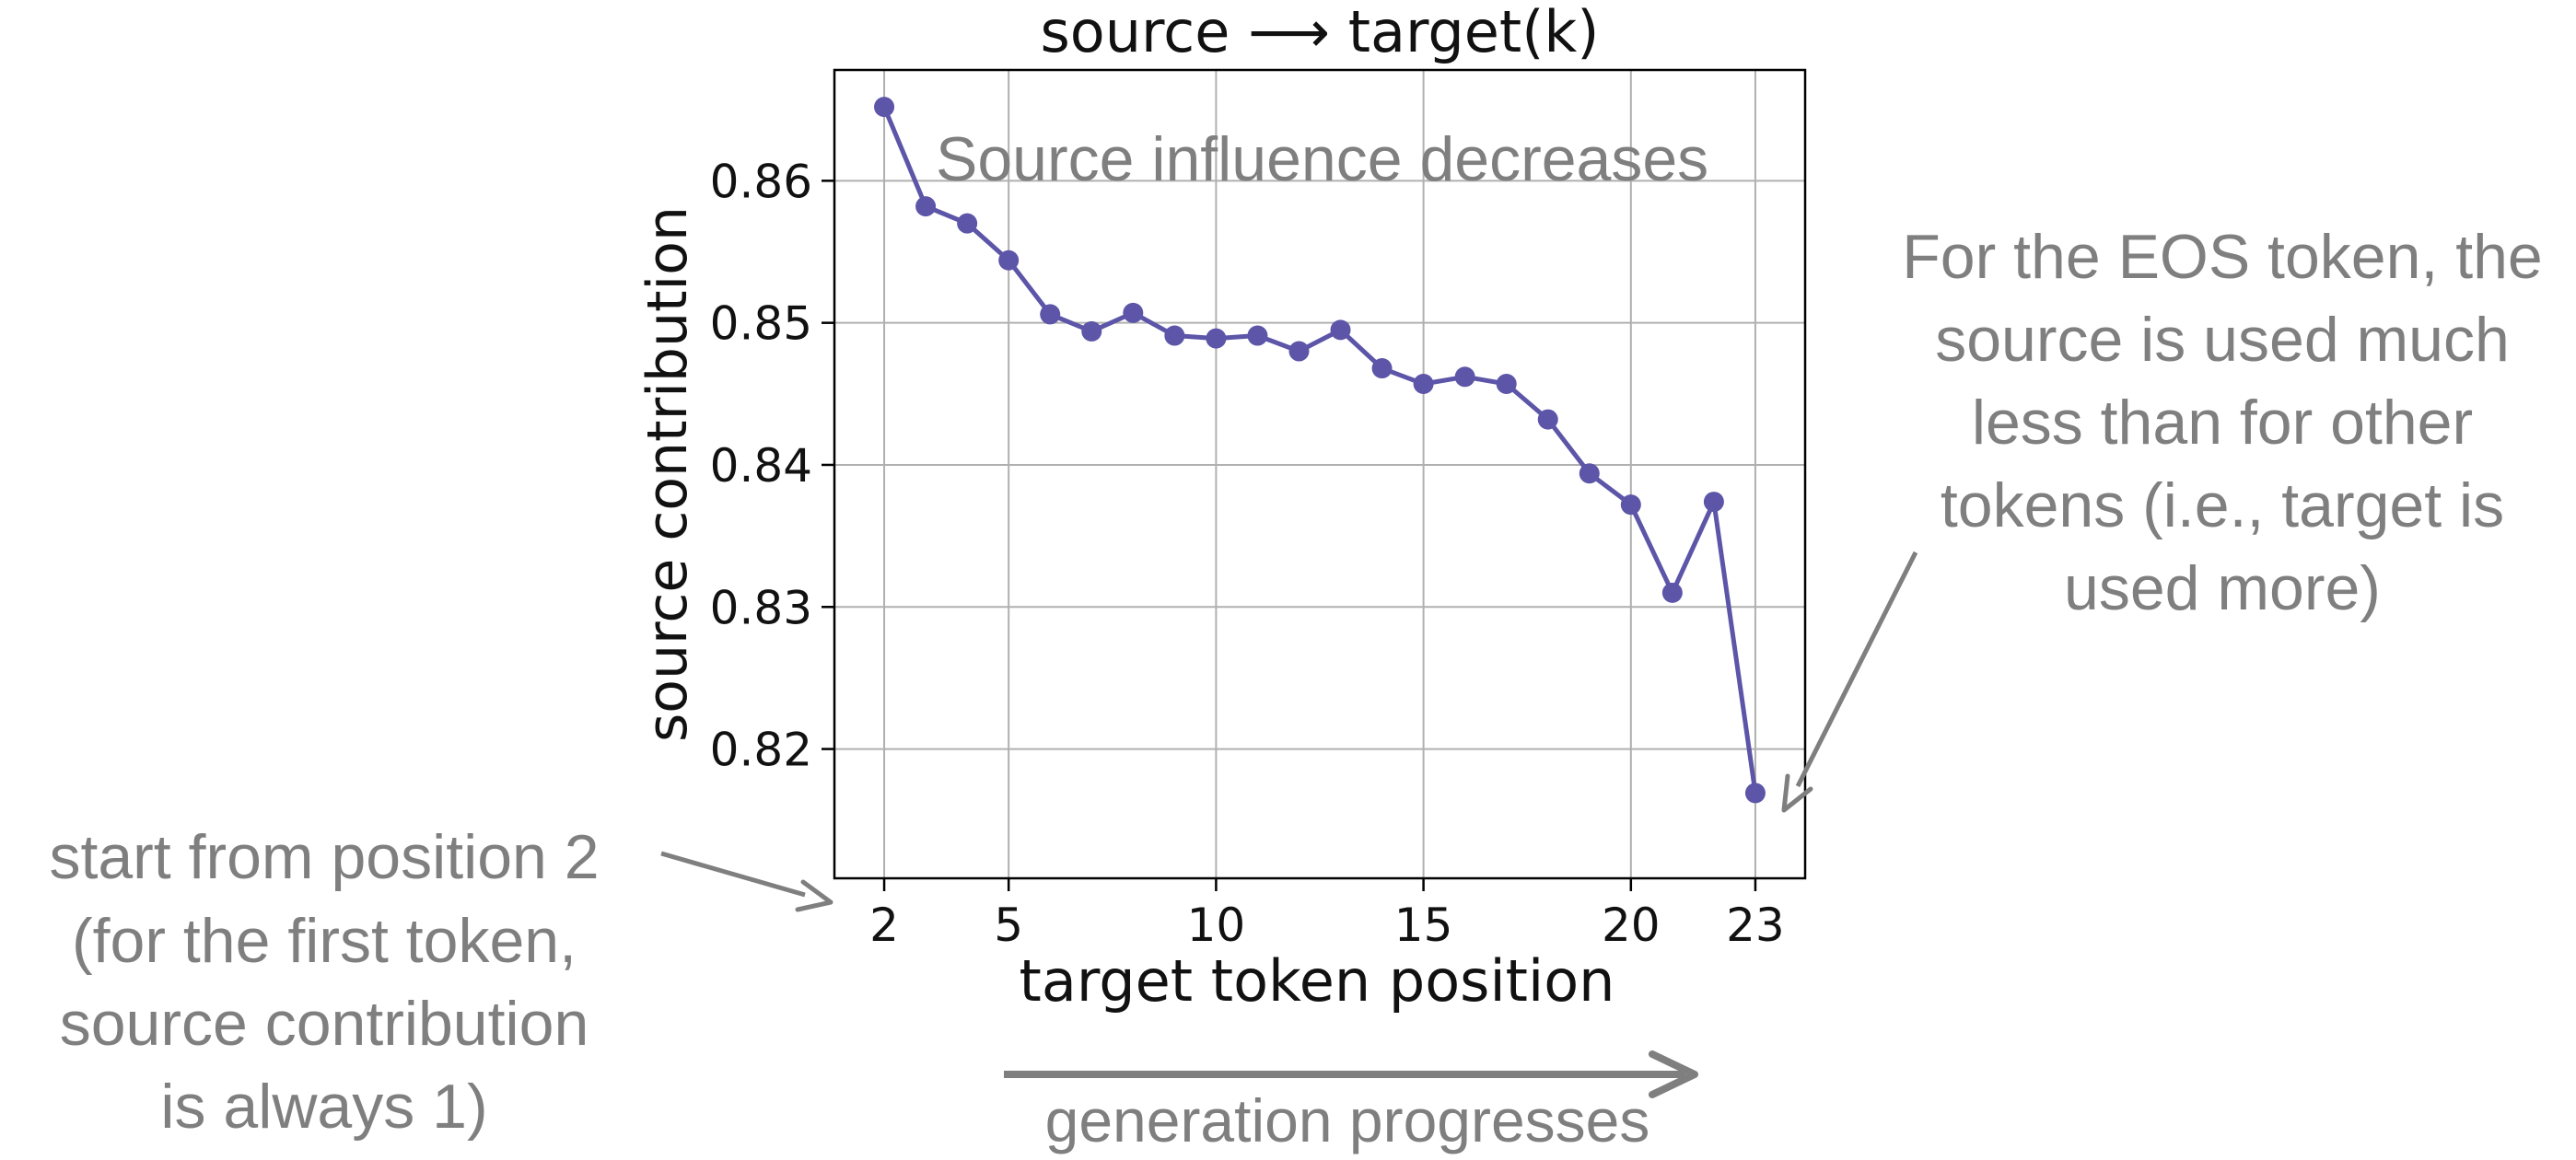  What do you see at coordinates (1856, 669) in the screenshot?
I see `eos-arrow-line` at bounding box center [1856, 669].